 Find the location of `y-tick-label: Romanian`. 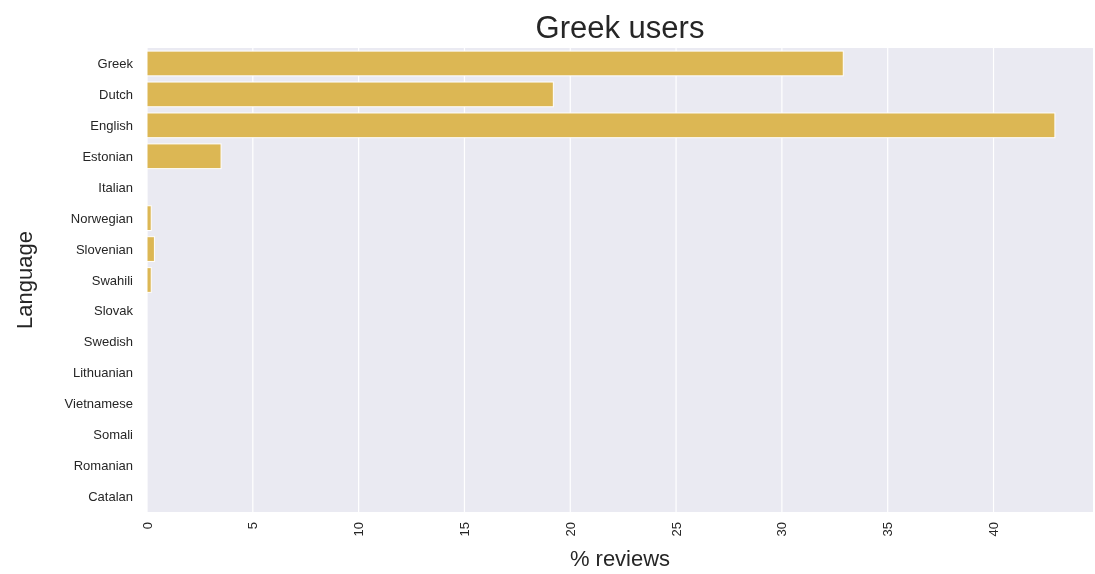

y-tick-label: Romanian is located at coordinates (103, 466).